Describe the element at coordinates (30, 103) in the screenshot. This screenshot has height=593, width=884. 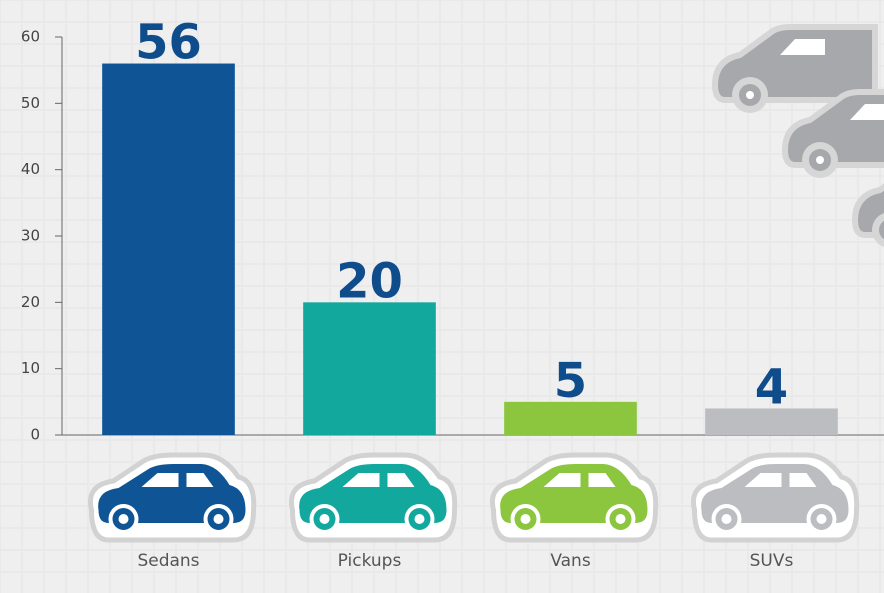
I see `y-tick-label: 50` at that location.